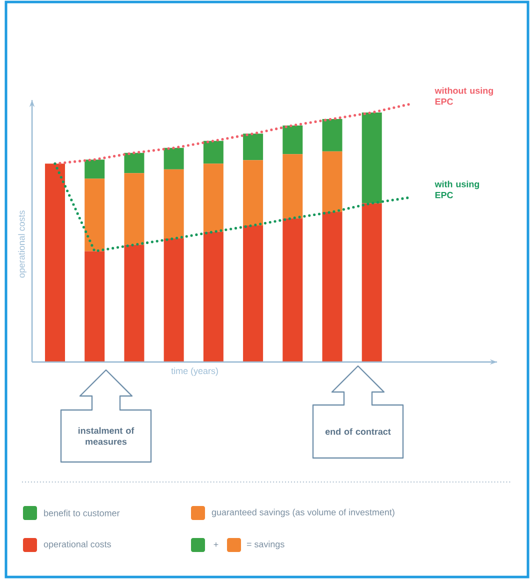 This screenshot has height=579, width=530. Describe the element at coordinates (463, 96) in the screenshot. I see `text: without using EPC` at that location.